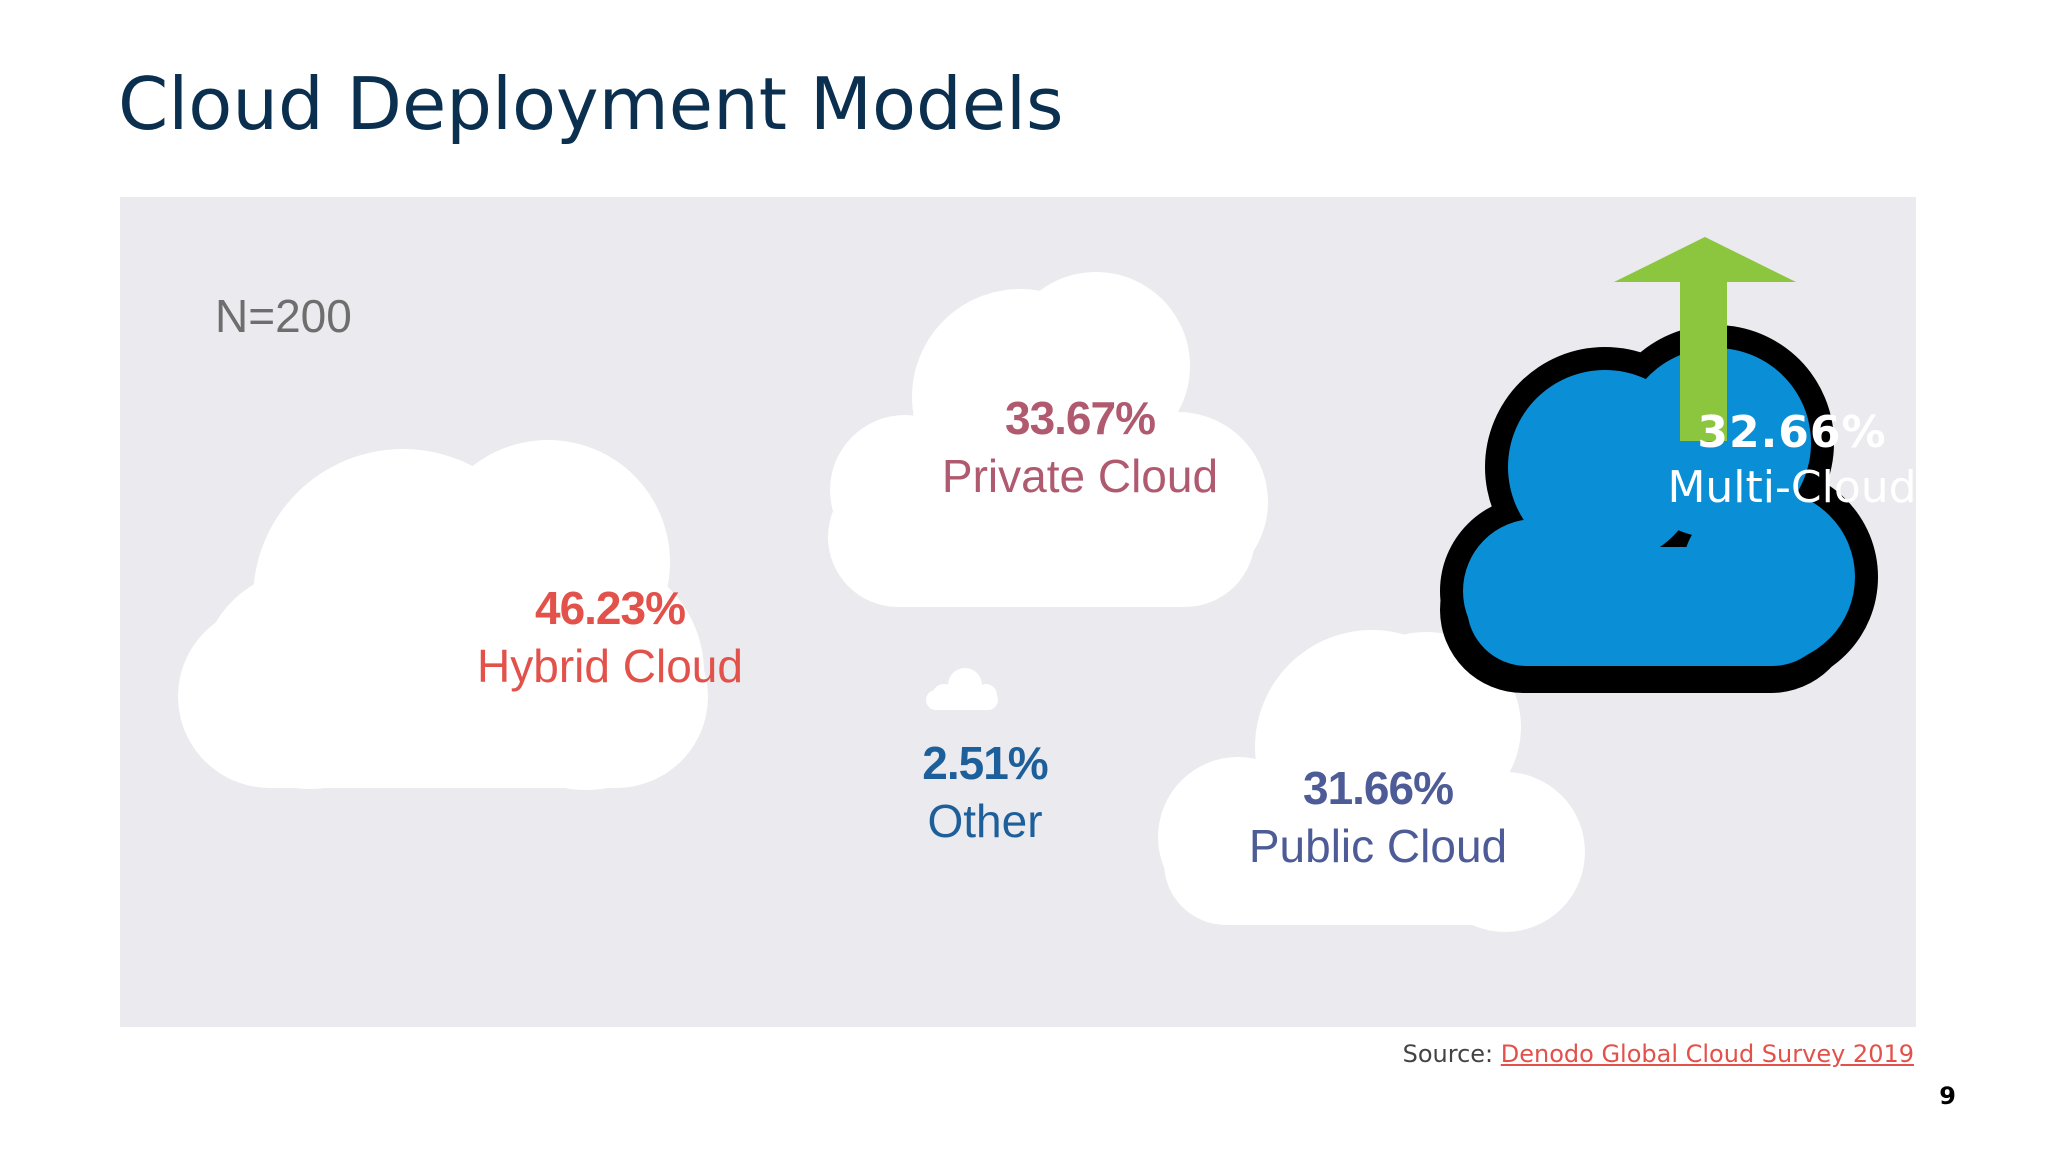 The width and height of the screenshot is (2048, 1152). I want to click on private-cloud-shape, so click(1048, 439).